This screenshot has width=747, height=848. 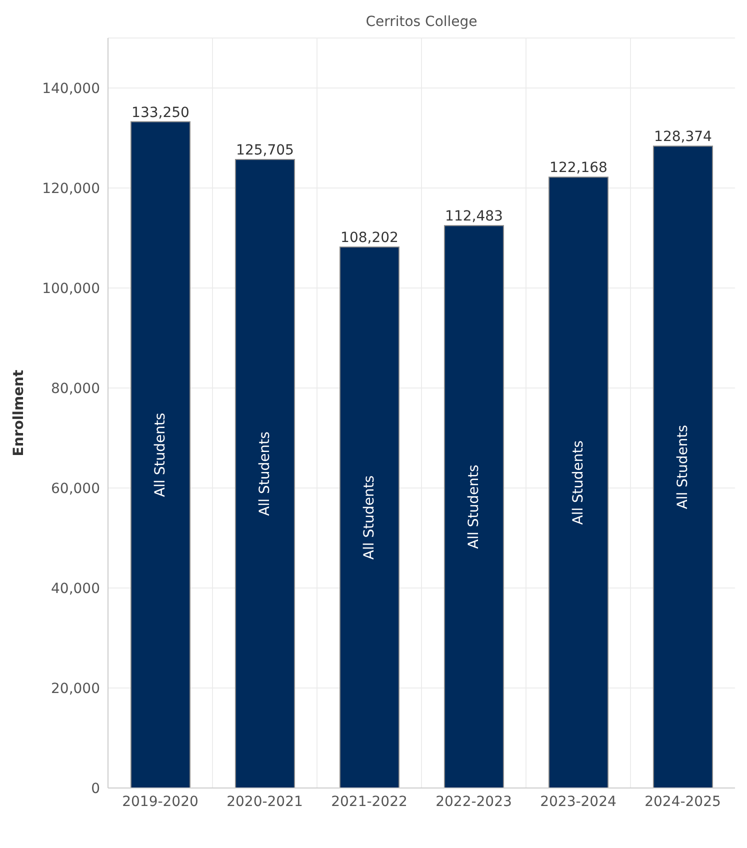 What do you see at coordinates (160, 802) in the screenshot?
I see `x-tick-label: 2019-2020` at bounding box center [160, 802].